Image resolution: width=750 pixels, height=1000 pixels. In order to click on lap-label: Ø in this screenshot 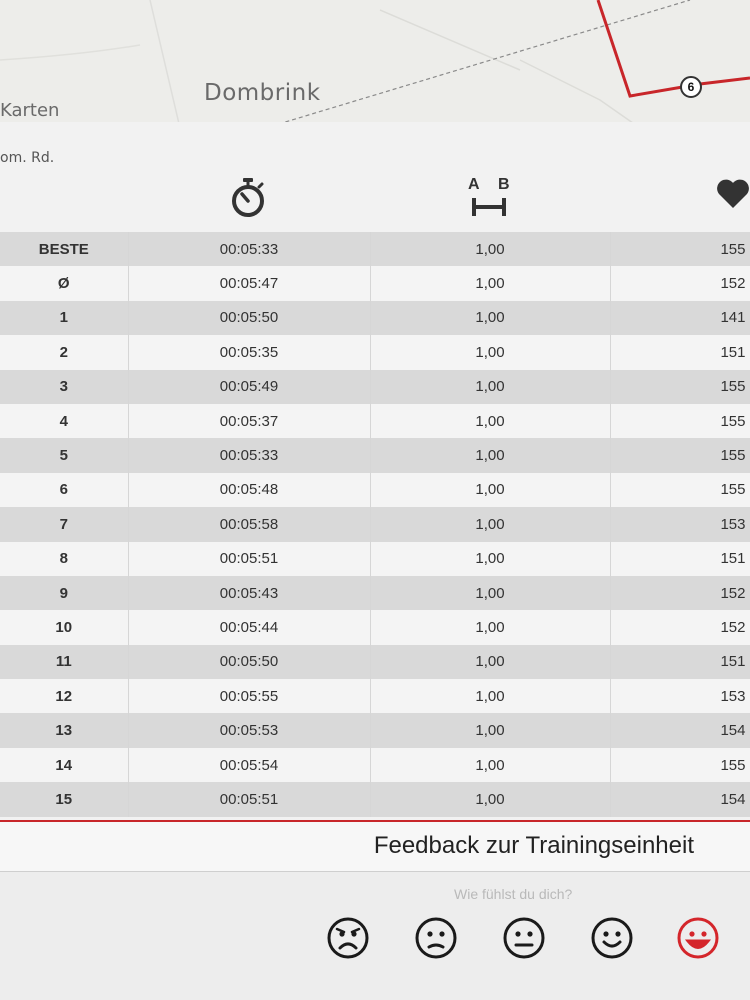, I will do `click(64, 283)`.